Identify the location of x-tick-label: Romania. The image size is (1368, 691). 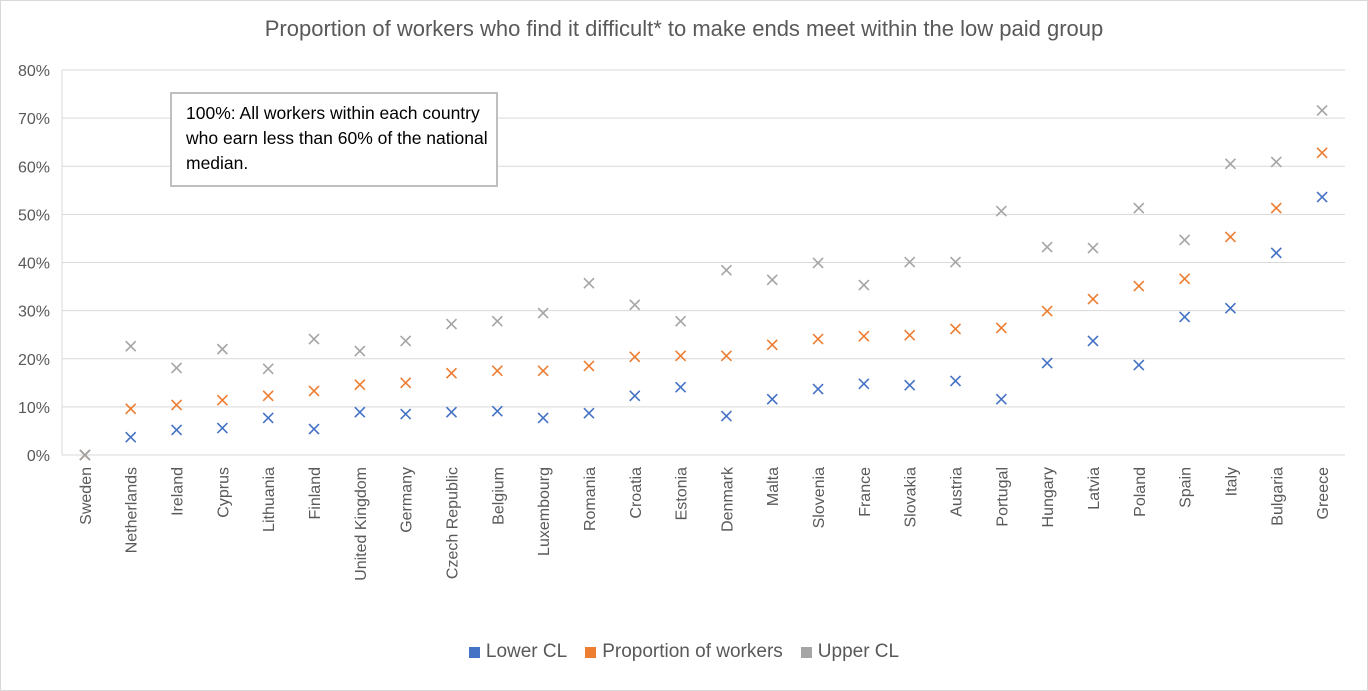
(590, 499).